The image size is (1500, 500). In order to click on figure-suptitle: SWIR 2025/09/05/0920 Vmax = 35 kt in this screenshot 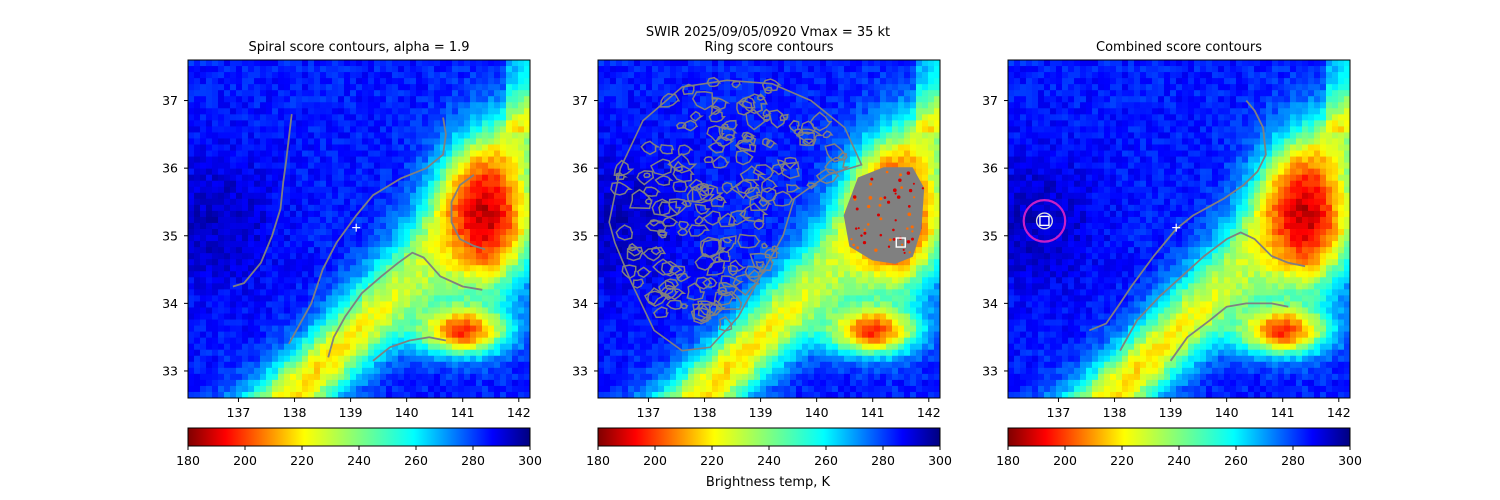, I will do `click(768, 32)`.